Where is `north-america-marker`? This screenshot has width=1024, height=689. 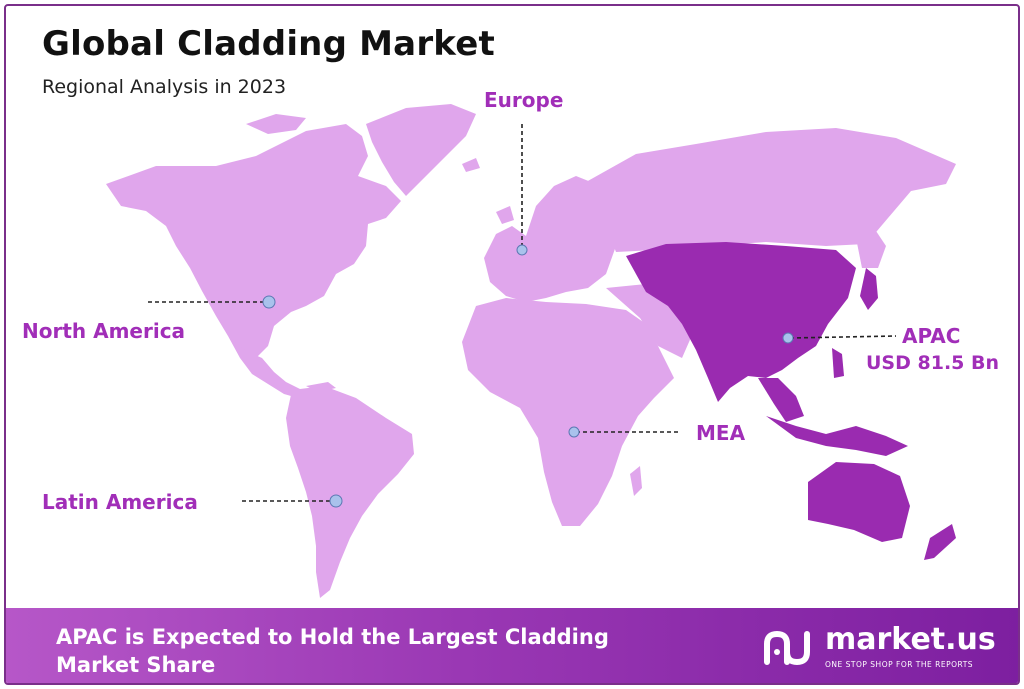
north-america-marker is located at coordinates (269, 302).